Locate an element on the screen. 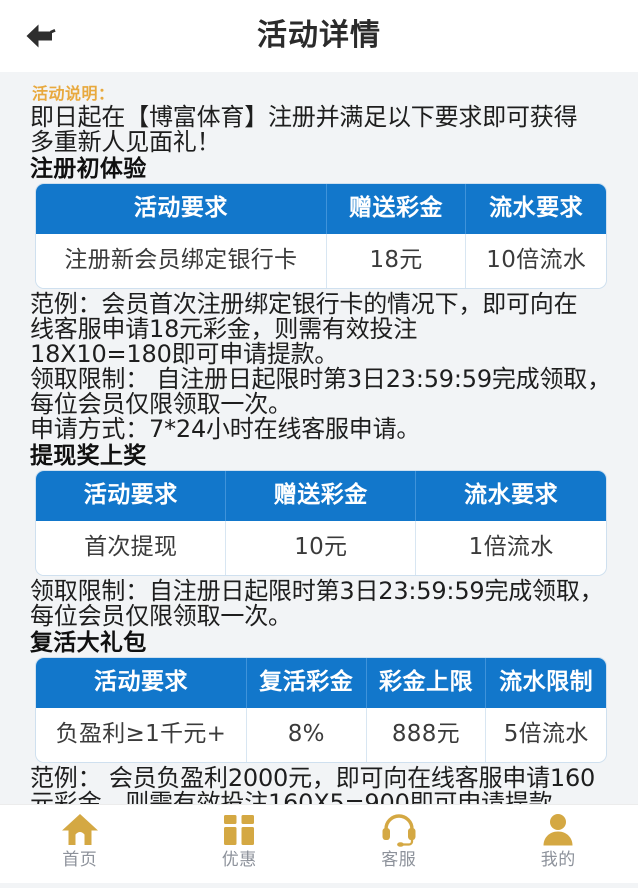 The width and height of the screenshot is (638, 888). table-row: 首次提现 10元 1倍流水 is located at coordinates (321, 548).